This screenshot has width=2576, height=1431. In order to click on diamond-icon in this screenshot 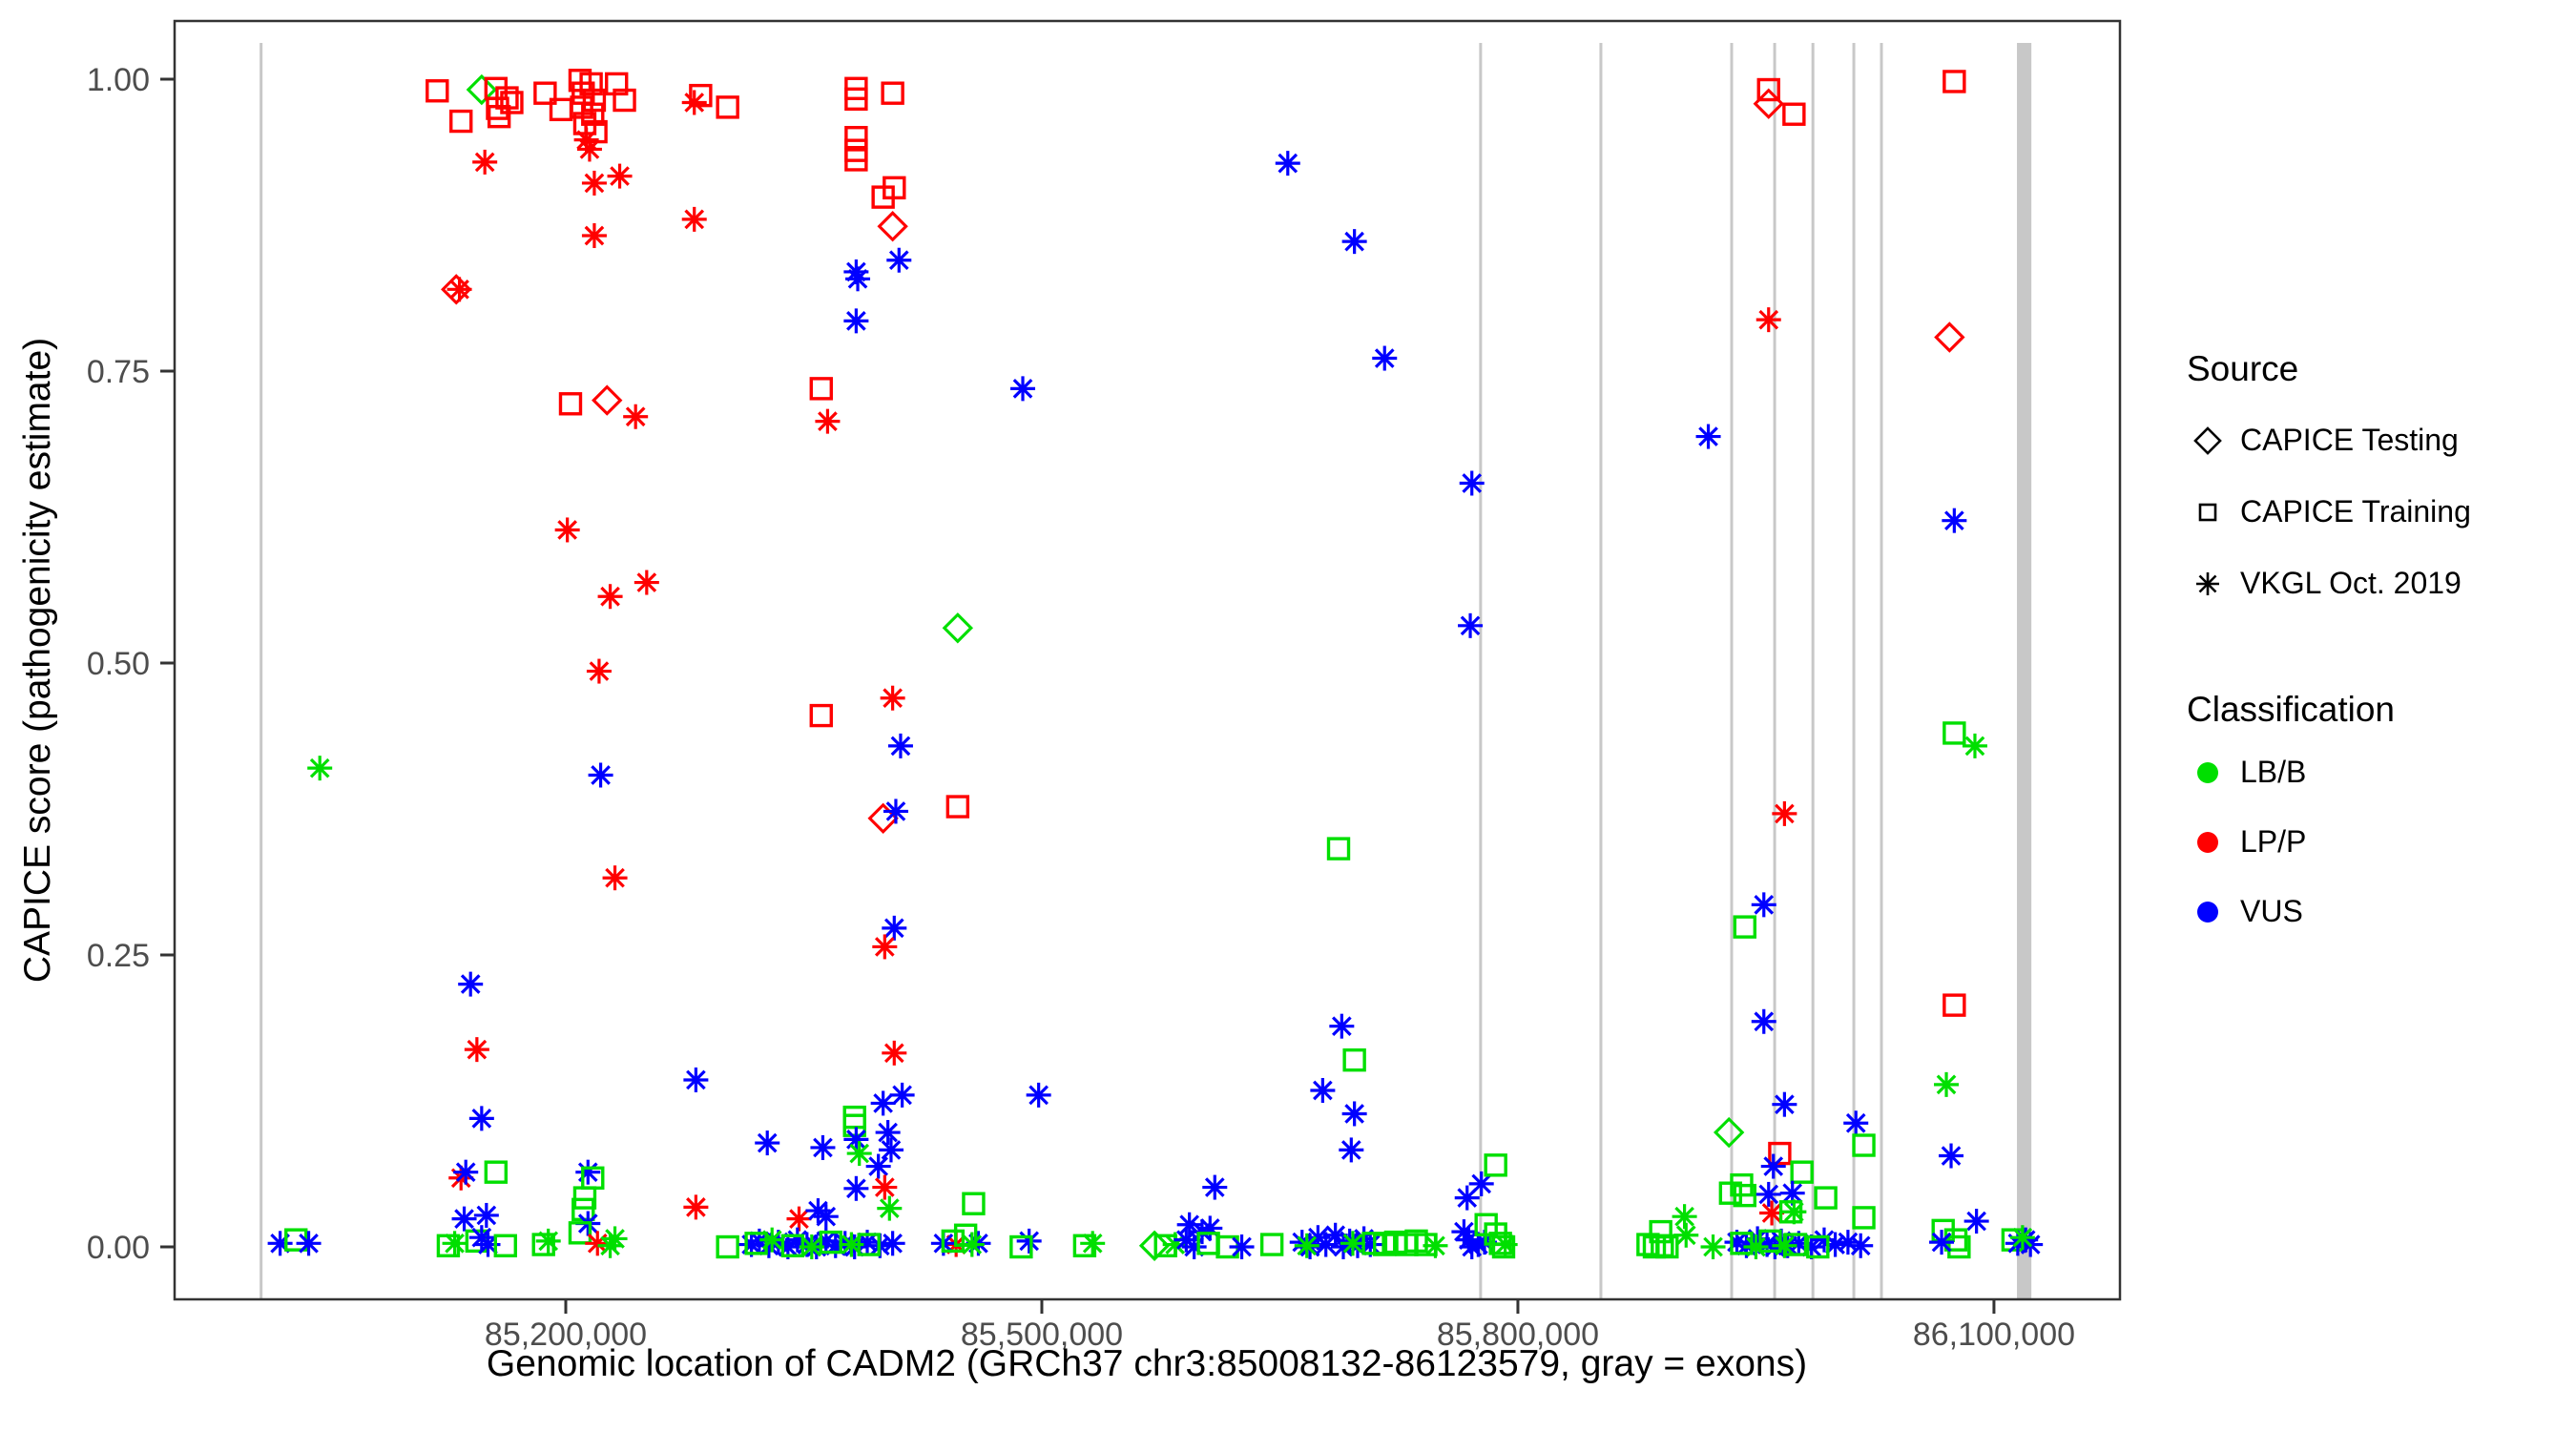, I will do `click(2207, 440)`.